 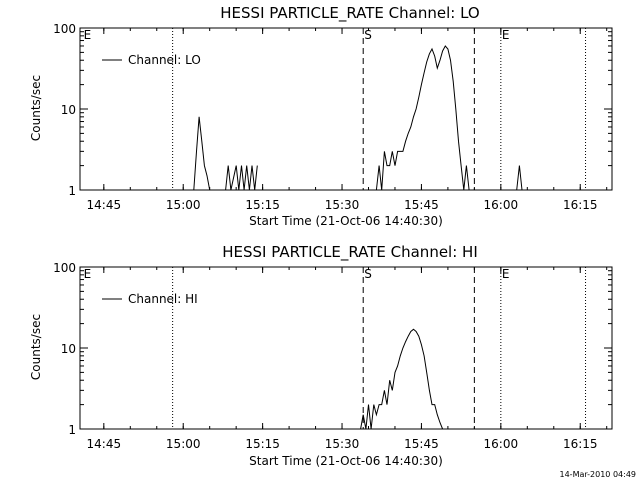 What do you see at coordinates (350, 252) in the screenshot?
I see `chart-title: HESSI PARTICLE_RATE Channel: HI` at bounding box center [350, 252].